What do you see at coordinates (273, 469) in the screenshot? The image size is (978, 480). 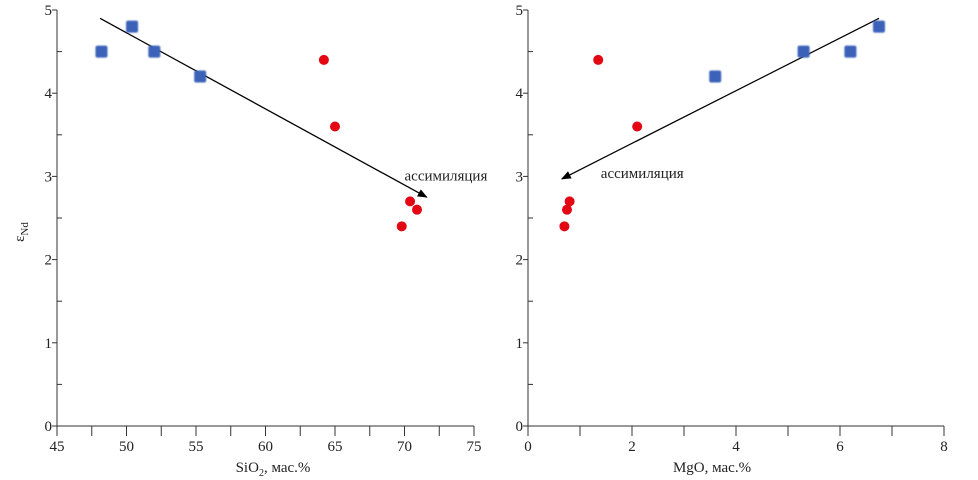 I see `x-axis-label-sio2: SiO2, мас.%` at bounding box center [273, 469].